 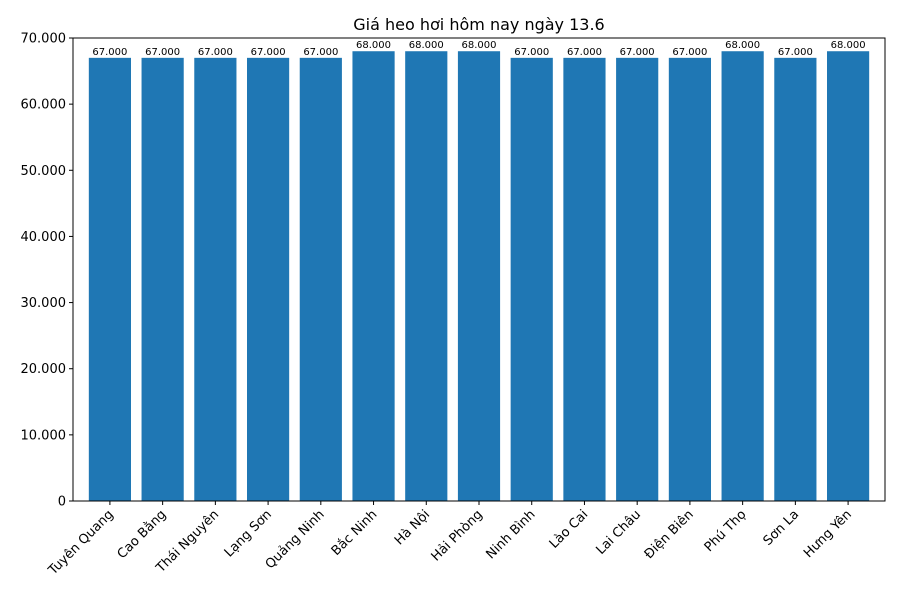 What do you see at coordinates (478, 24) in the screenshot?
I see `chart-title: Giá heo hơi hôm nay ngày 13.6` at bounding box center [478, 24].